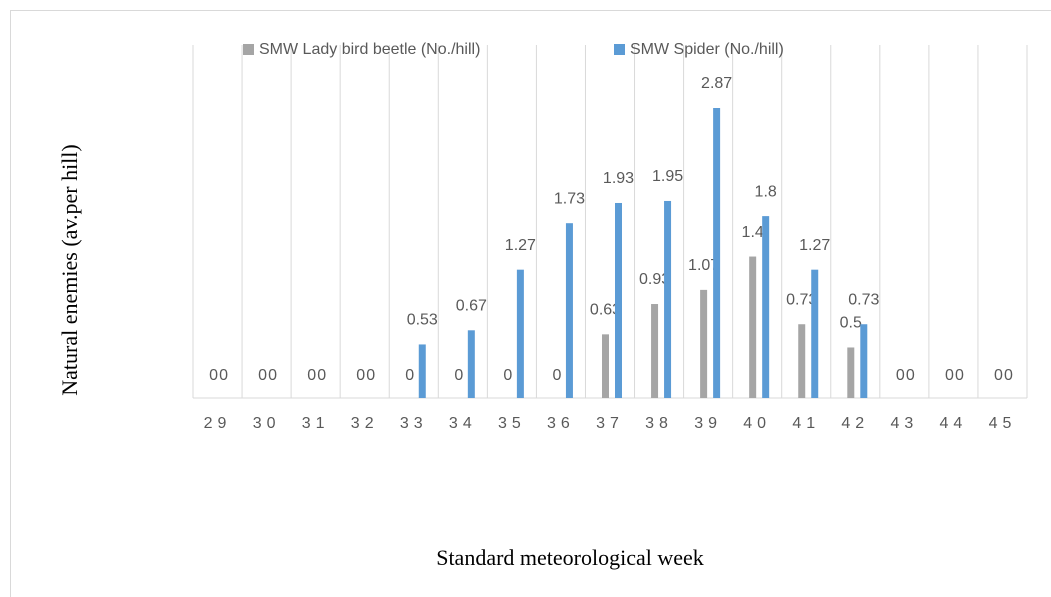 This screenshot has height=597, width=1051. I want to click on x-tick-label: 35, so click(512, 423).